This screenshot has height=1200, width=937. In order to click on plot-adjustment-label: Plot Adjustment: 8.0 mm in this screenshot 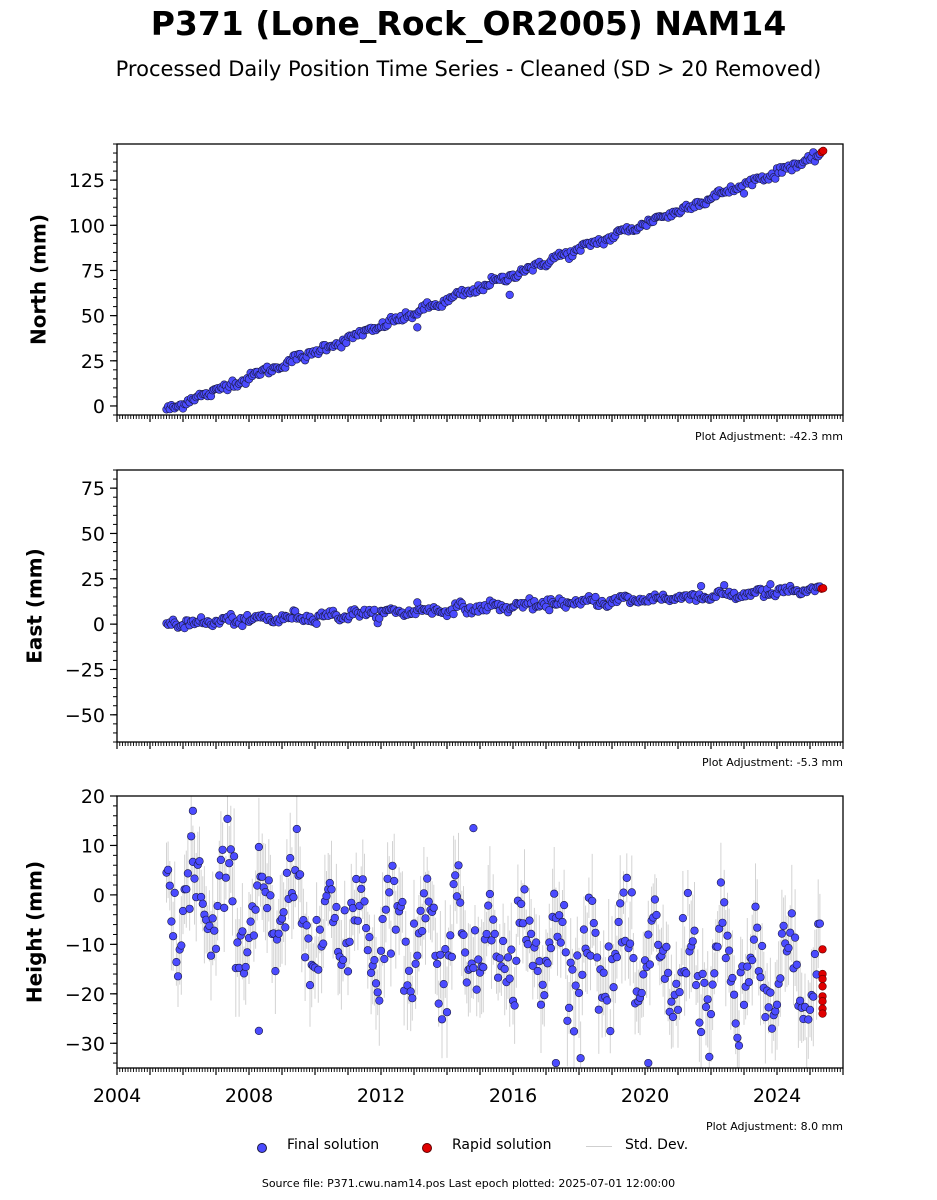, I will do `click(774, 1126)`.